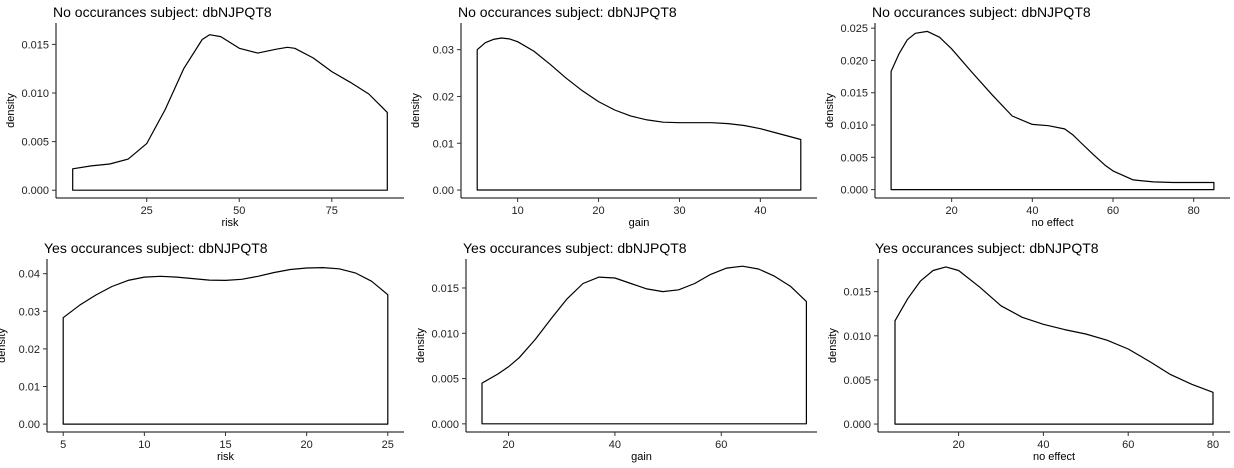 Image resolution: width=1234 pixels, height=468 pixels. I want to click on y-tick-label: 0.020, so click(854, 61).